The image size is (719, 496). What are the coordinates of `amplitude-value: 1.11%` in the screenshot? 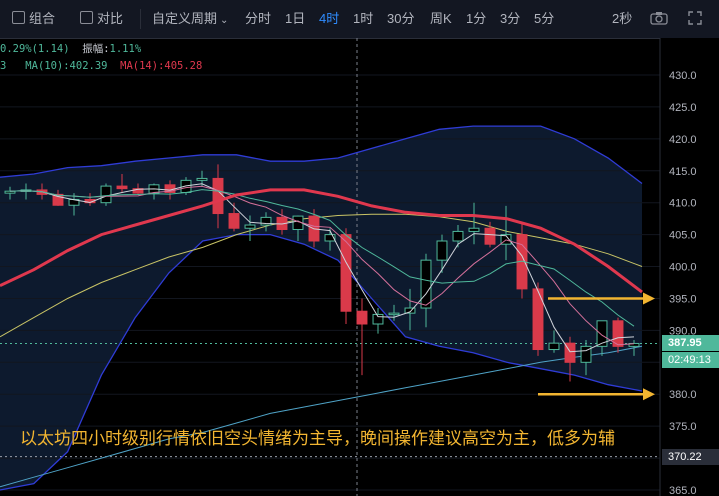 It's located at (125, 49).